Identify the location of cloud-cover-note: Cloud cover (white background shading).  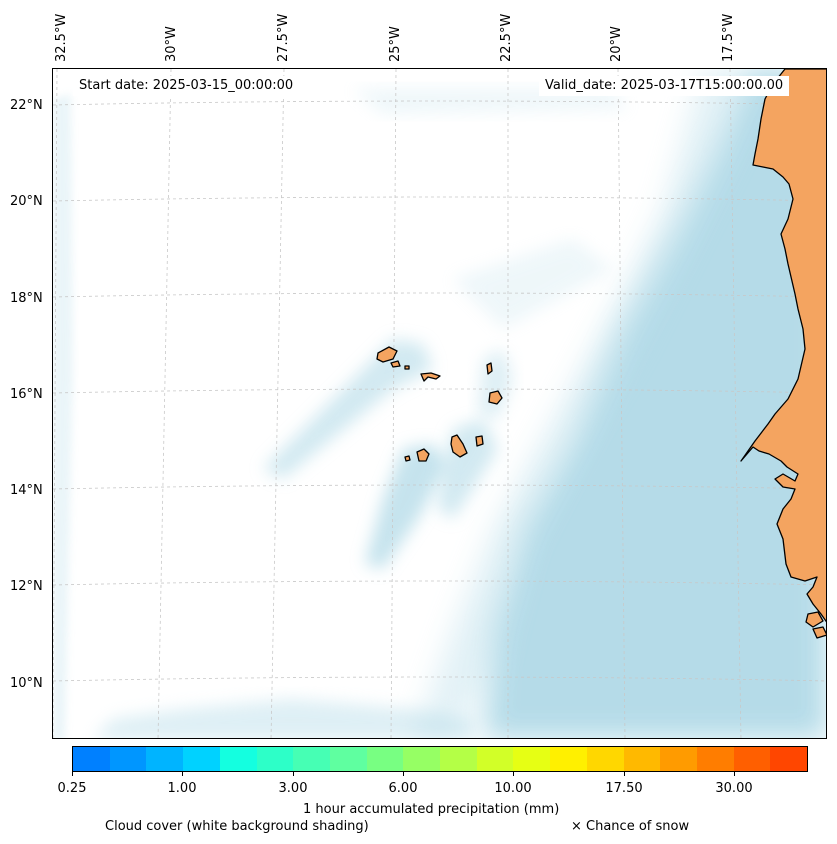
(237, 826).